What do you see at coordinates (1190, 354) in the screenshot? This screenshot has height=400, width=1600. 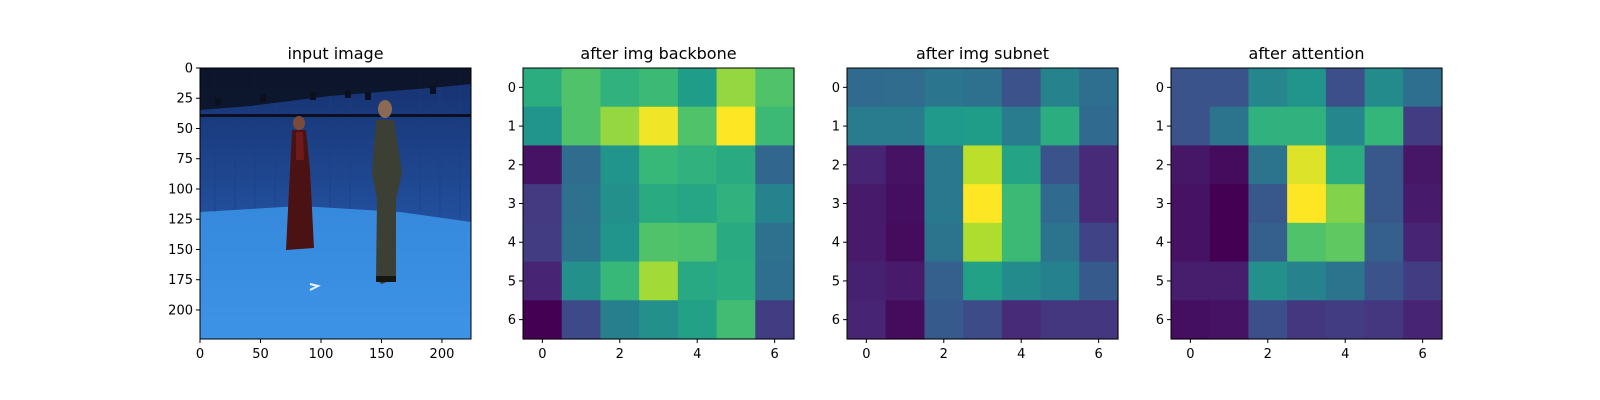 I see `x-tick-label: 0` at bounding box center [1190, 354].